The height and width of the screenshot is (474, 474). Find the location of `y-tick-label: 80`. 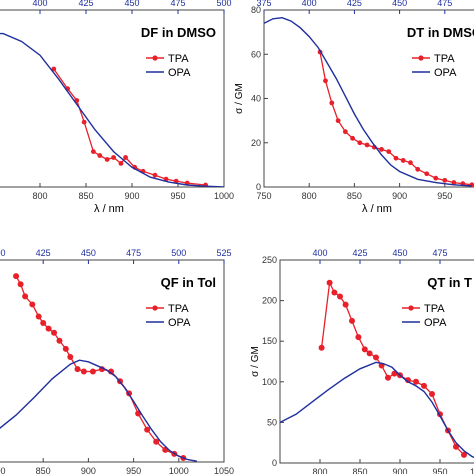

y-tick-label: 80 is located at coordinates (256, 10).